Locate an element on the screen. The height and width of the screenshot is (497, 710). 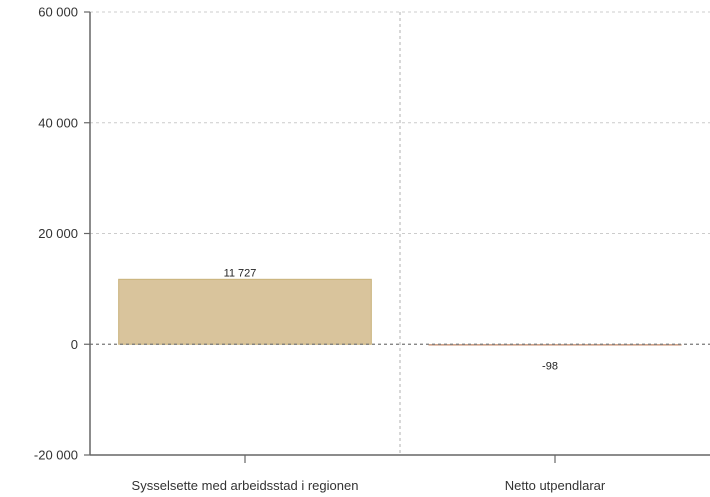
bars is located at coordinates (400, 312).